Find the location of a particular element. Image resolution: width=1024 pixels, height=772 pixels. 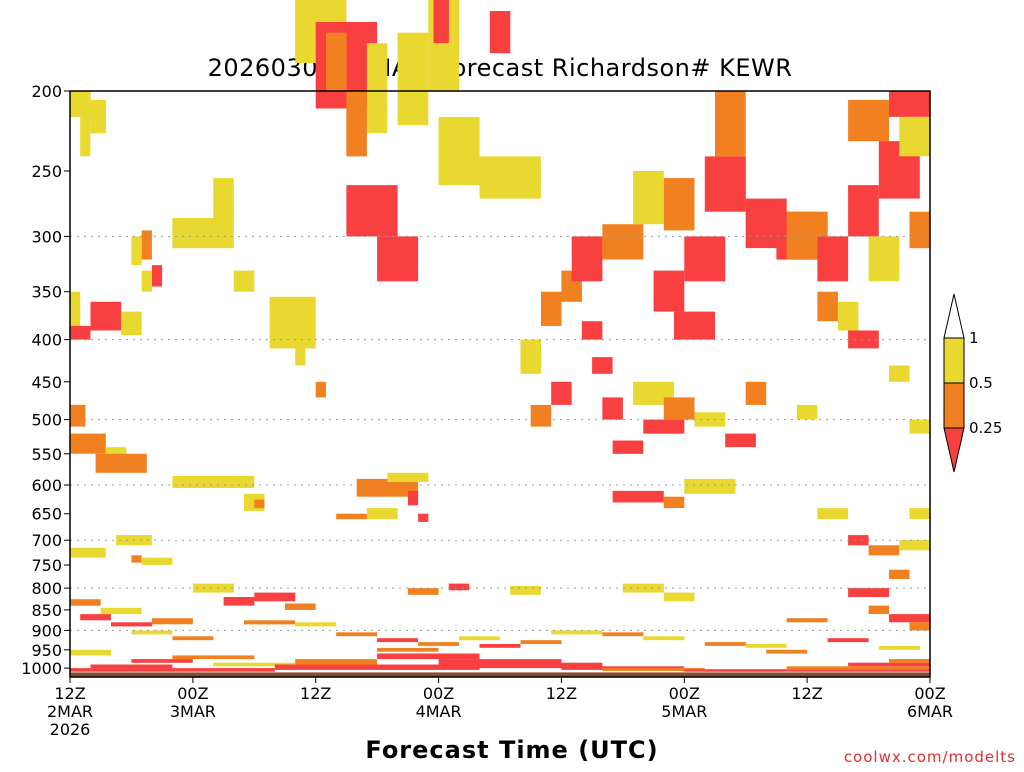

x-tick-label-3-1: 00Z is located at coordinates (438, 693).